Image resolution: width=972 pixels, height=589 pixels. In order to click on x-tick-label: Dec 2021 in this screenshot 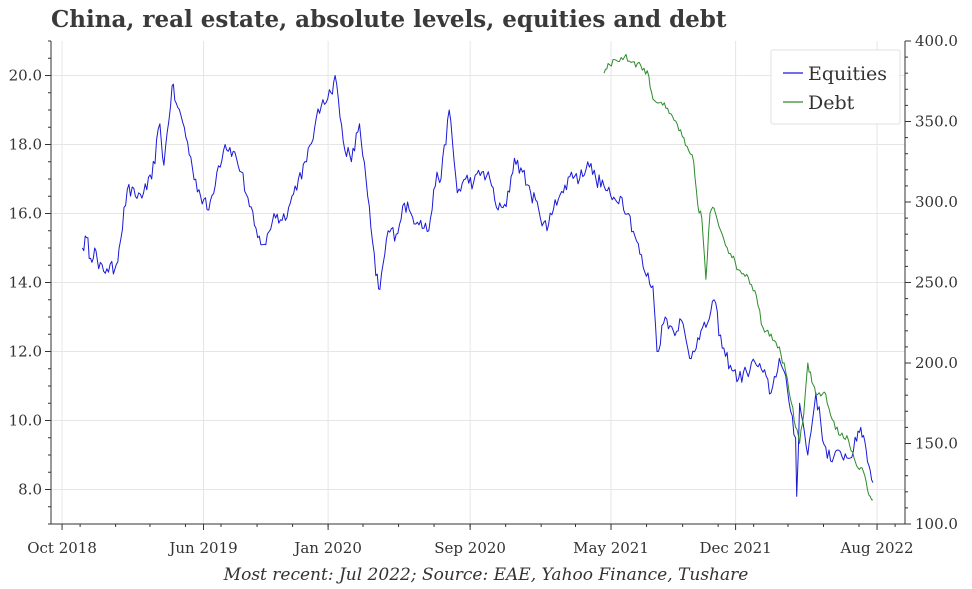, I will do `click(735, 548)`.